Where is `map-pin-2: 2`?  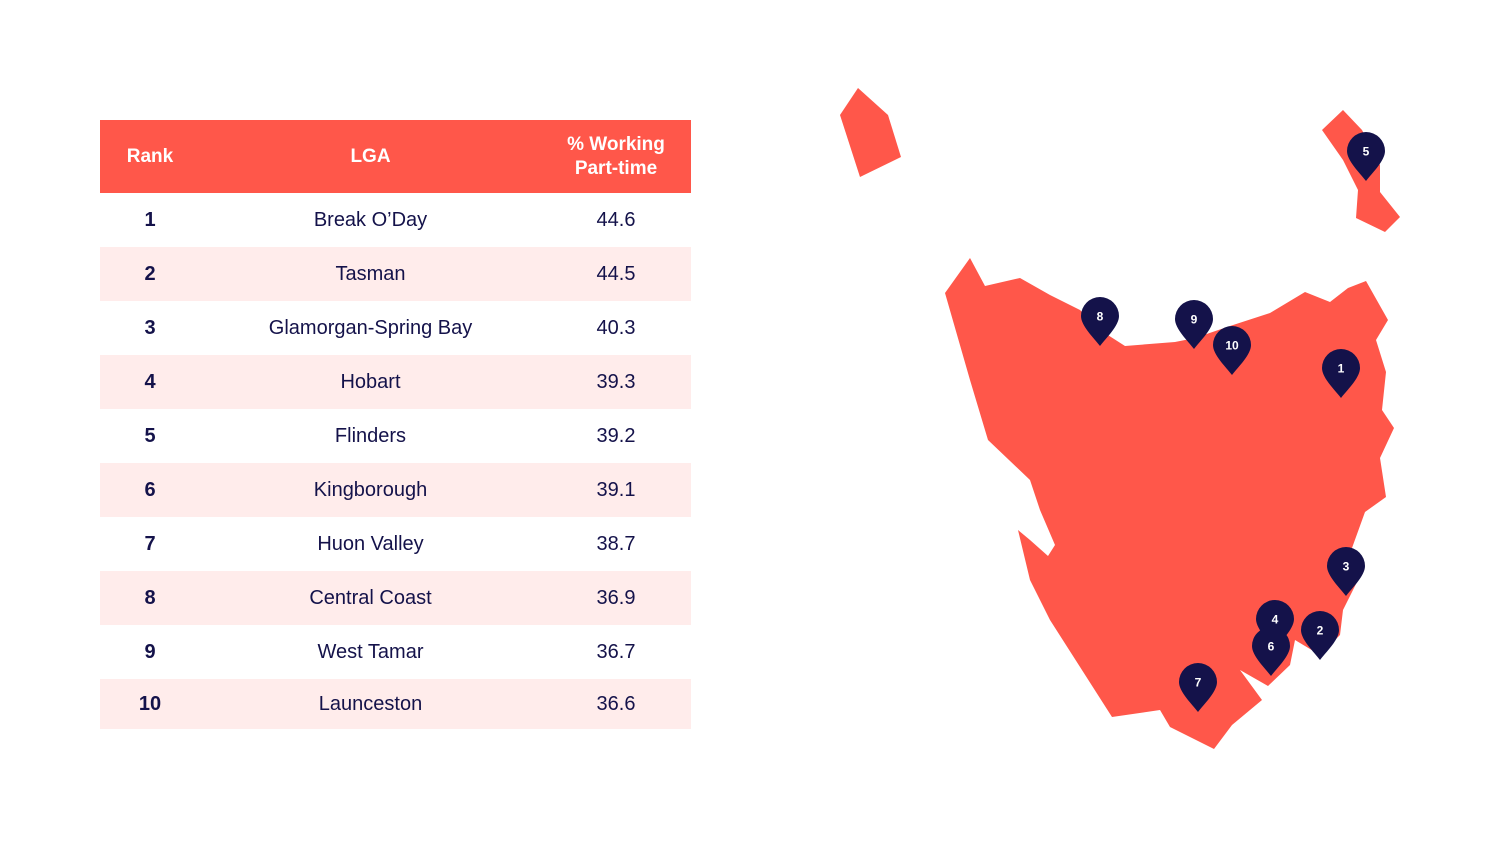 map-pin-2: 2 is located at coordinates (1320, 635).